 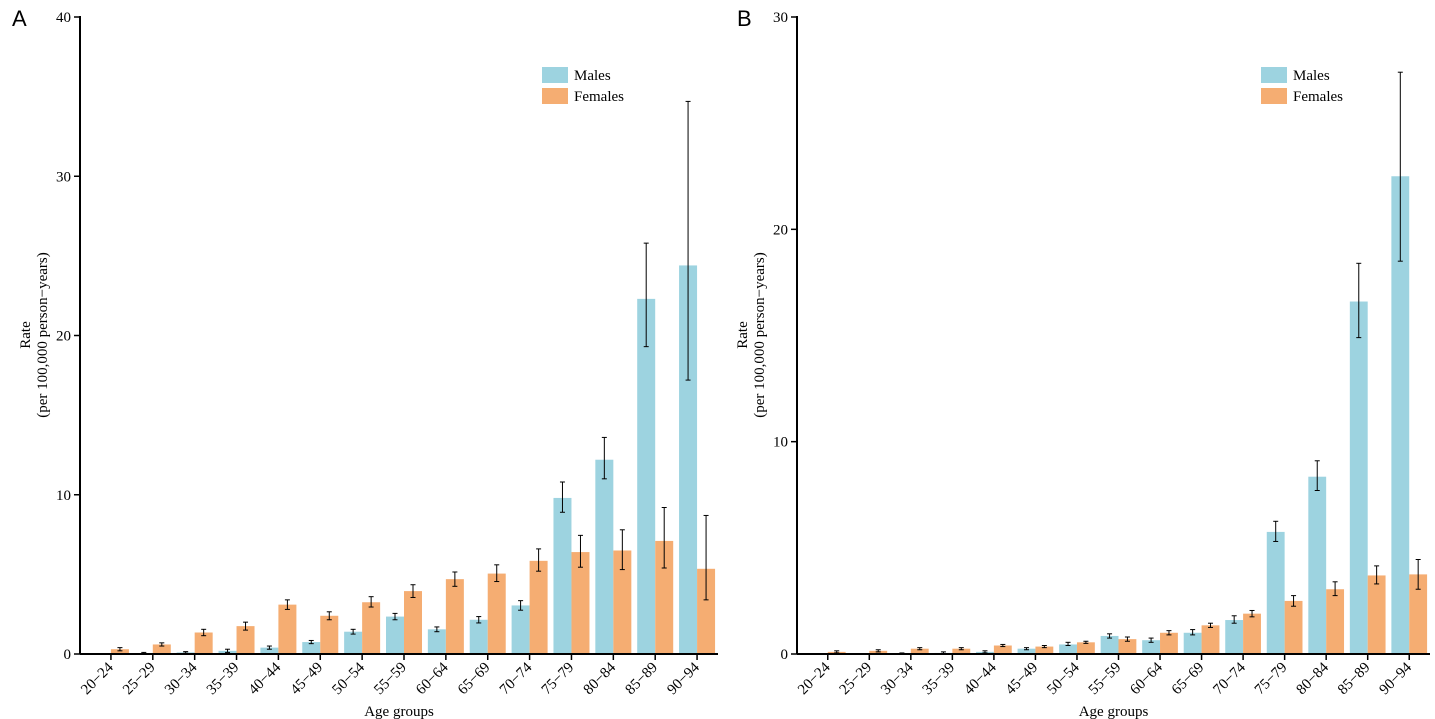 I want to click on x-tick-label: 30−34, so click(x=897, y=678).